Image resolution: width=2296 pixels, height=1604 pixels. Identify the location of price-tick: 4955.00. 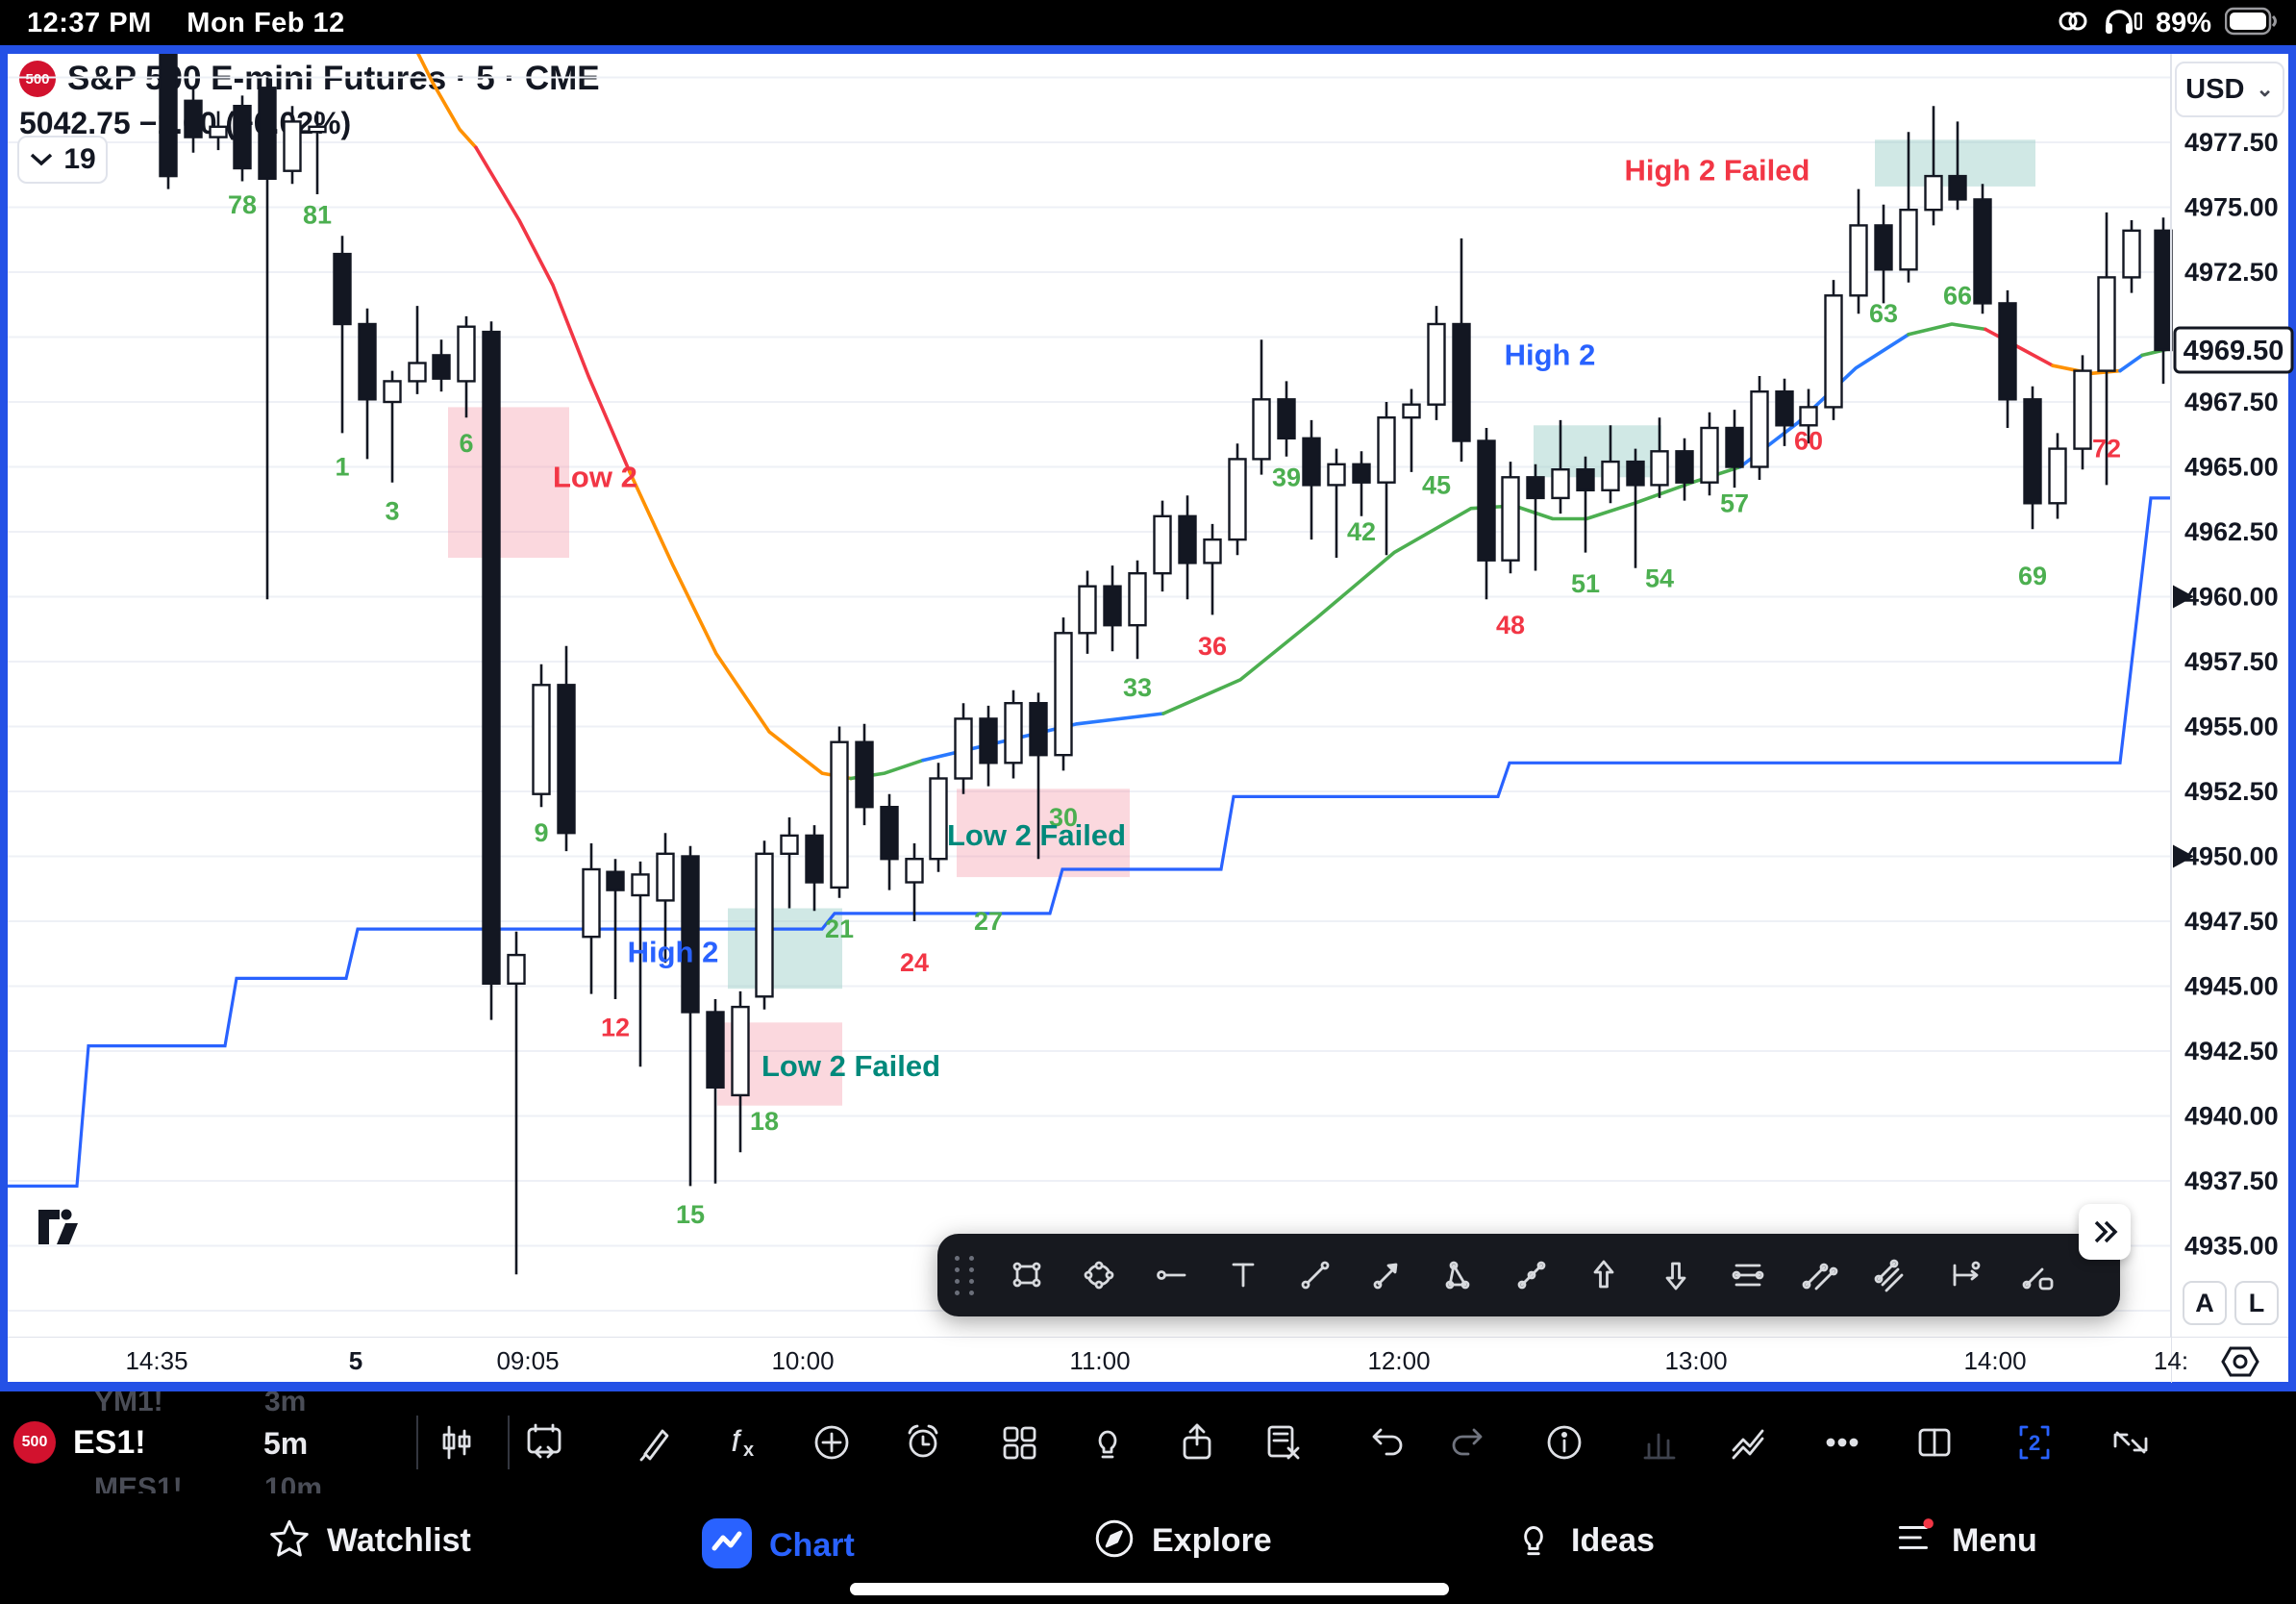
(2231, 727).